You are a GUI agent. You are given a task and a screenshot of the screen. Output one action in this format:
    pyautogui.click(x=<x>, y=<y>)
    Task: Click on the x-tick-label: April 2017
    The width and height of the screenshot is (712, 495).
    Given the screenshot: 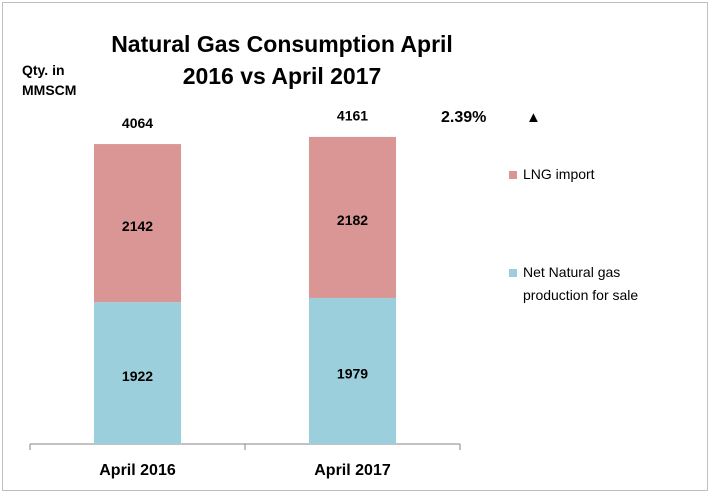 What is the action you would take?
    pyautogui.click(x=352, y=470)
    